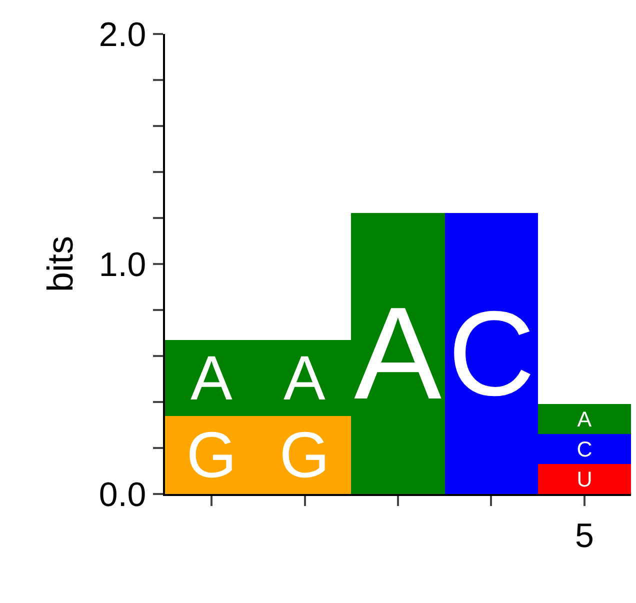  Describe the element at coordinates (584, 535) in the screenshot. I see `x-tick-label: 5` at that location.